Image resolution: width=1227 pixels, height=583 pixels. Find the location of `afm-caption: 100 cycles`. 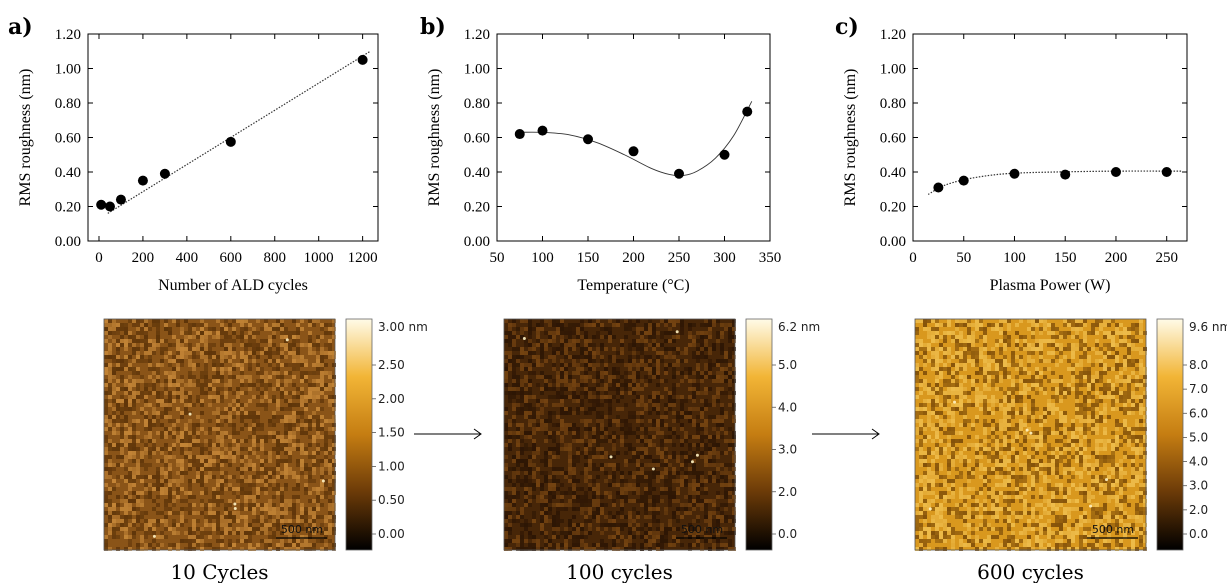

afm-caption: 100 cycles is located at coordinates (619, 571).